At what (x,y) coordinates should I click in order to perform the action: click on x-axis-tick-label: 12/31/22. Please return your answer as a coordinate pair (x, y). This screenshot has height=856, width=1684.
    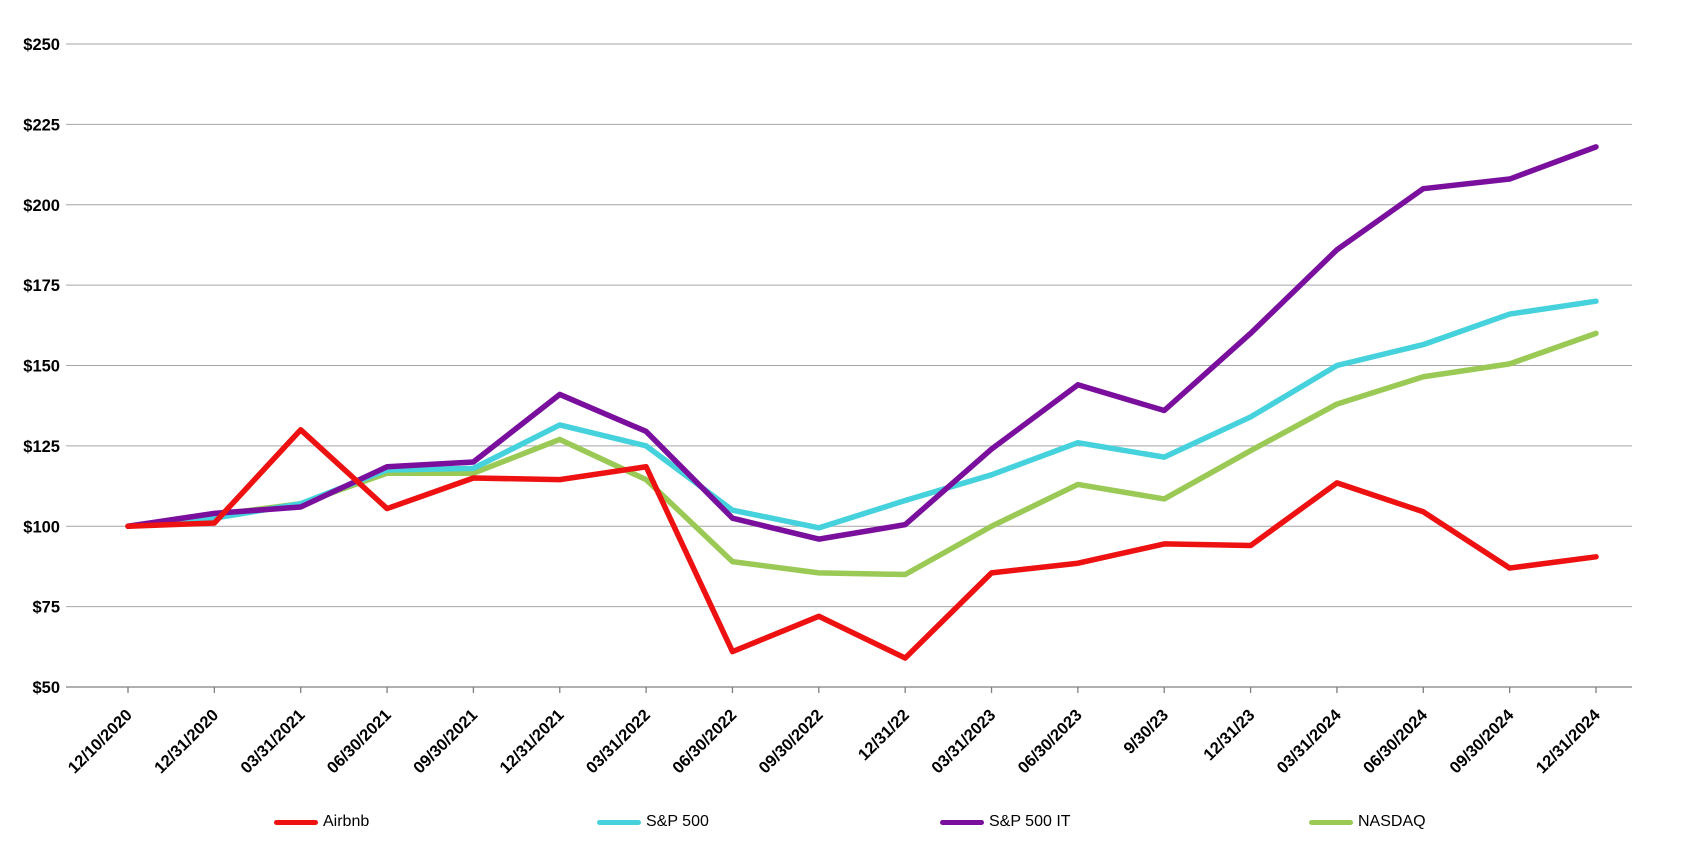
    Looking at the image, I should click on (884, 735).